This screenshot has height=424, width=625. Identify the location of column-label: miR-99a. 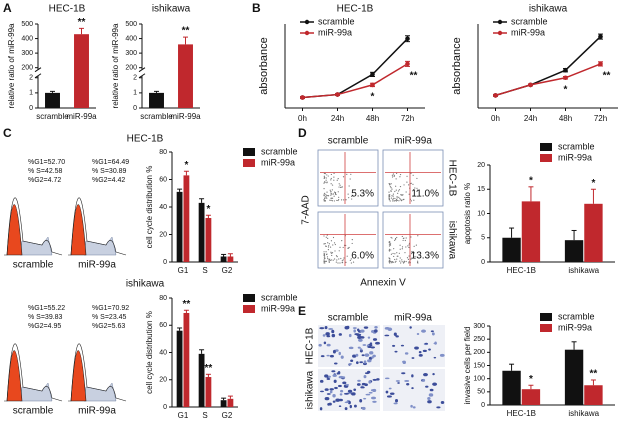
(413, 318).